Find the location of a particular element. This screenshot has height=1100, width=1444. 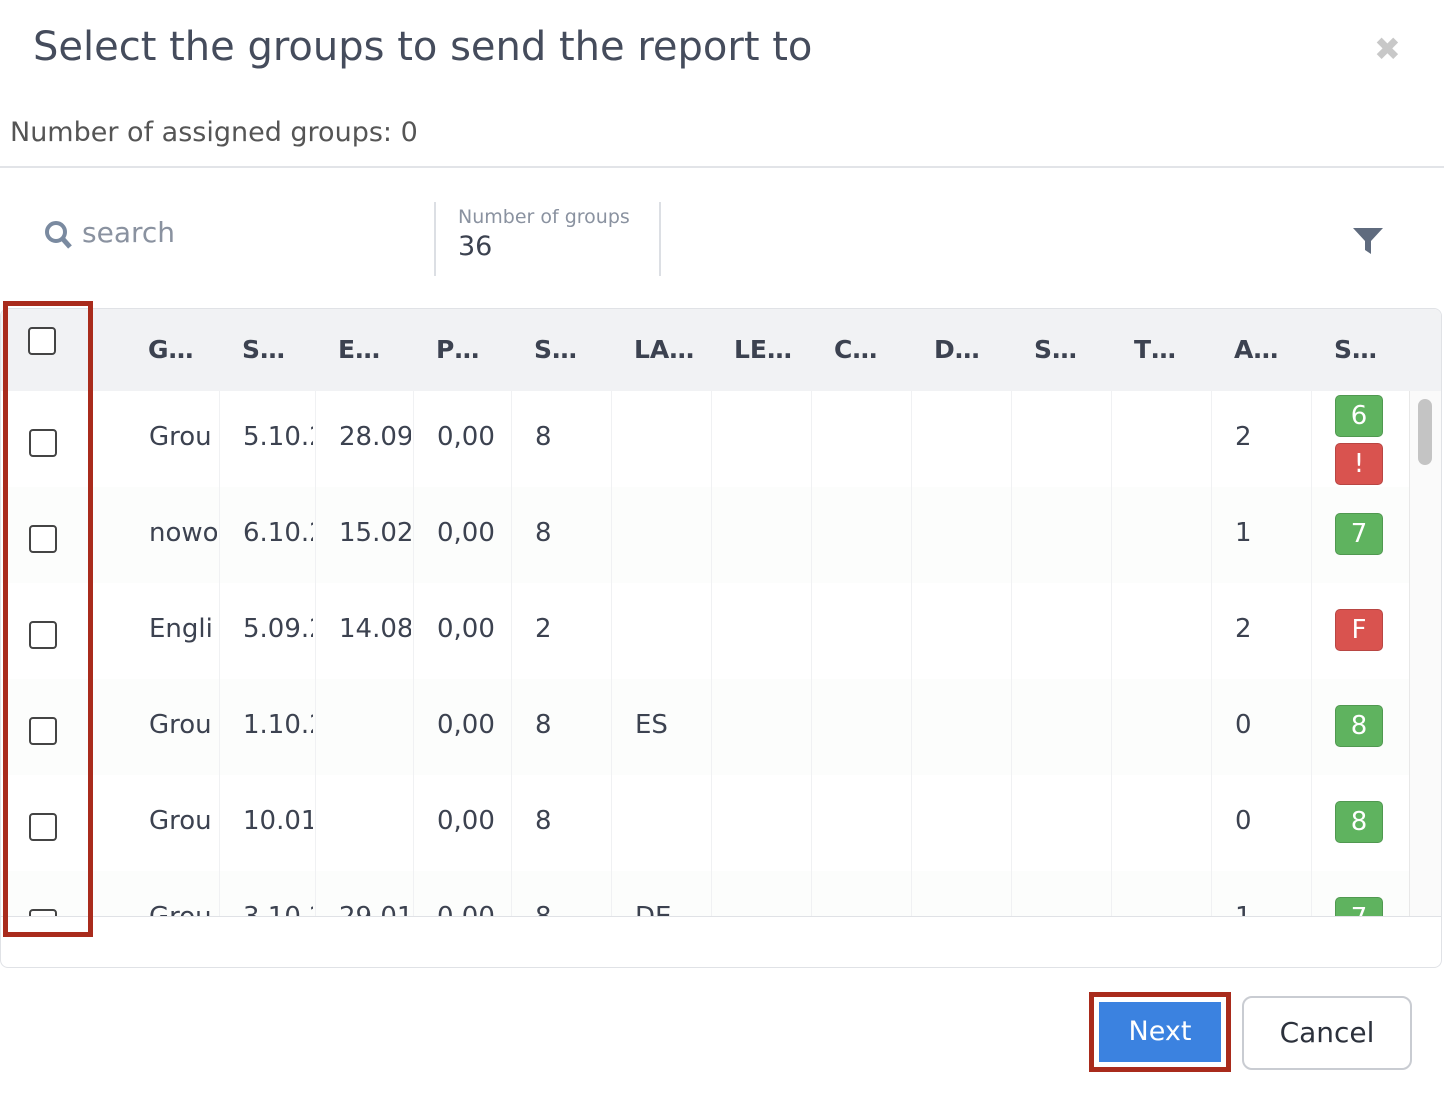

status-badge: 8 is located at coordinates (1359, 726).